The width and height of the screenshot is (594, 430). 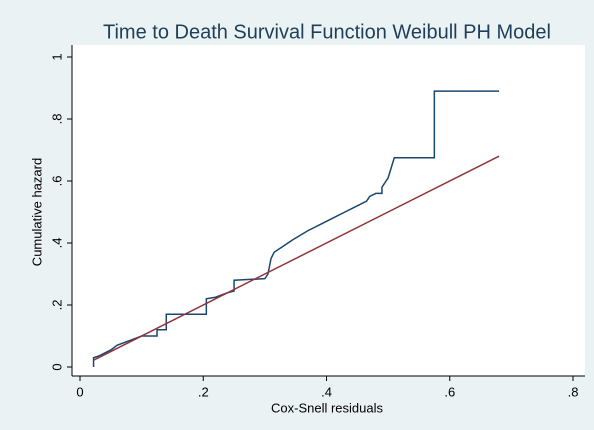 What do you see at coordinates (56, 56) in the screenshot?
I see `y-tick-label: 1` at bounding box center [56, 56].